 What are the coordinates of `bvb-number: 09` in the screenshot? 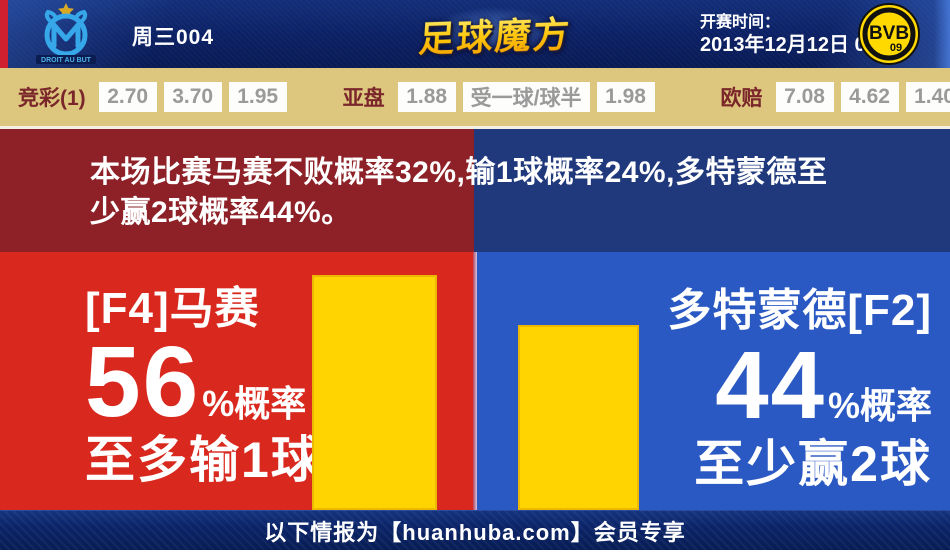 It's located at (896, 48).